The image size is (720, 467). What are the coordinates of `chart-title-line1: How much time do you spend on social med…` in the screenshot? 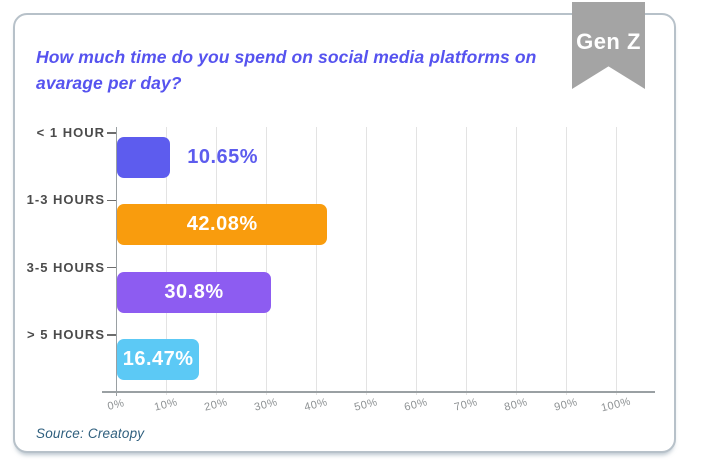 It's located at (286, 57).